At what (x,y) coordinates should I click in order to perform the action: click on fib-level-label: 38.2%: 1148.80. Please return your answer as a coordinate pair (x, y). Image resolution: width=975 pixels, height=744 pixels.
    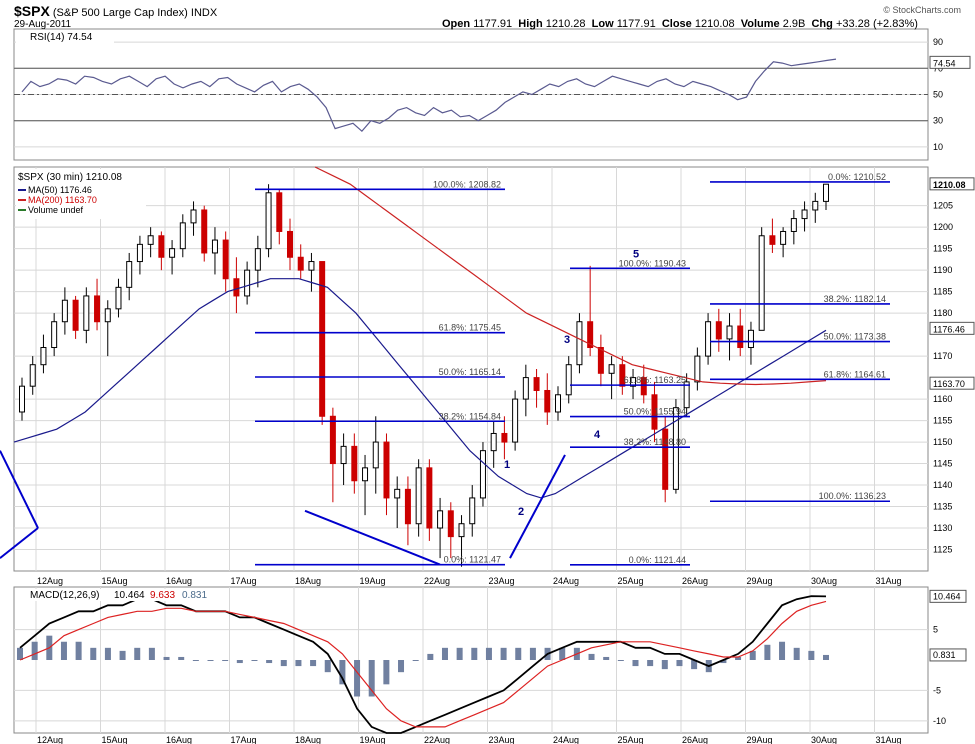
    Looking at the image, I should click on (655, 442).